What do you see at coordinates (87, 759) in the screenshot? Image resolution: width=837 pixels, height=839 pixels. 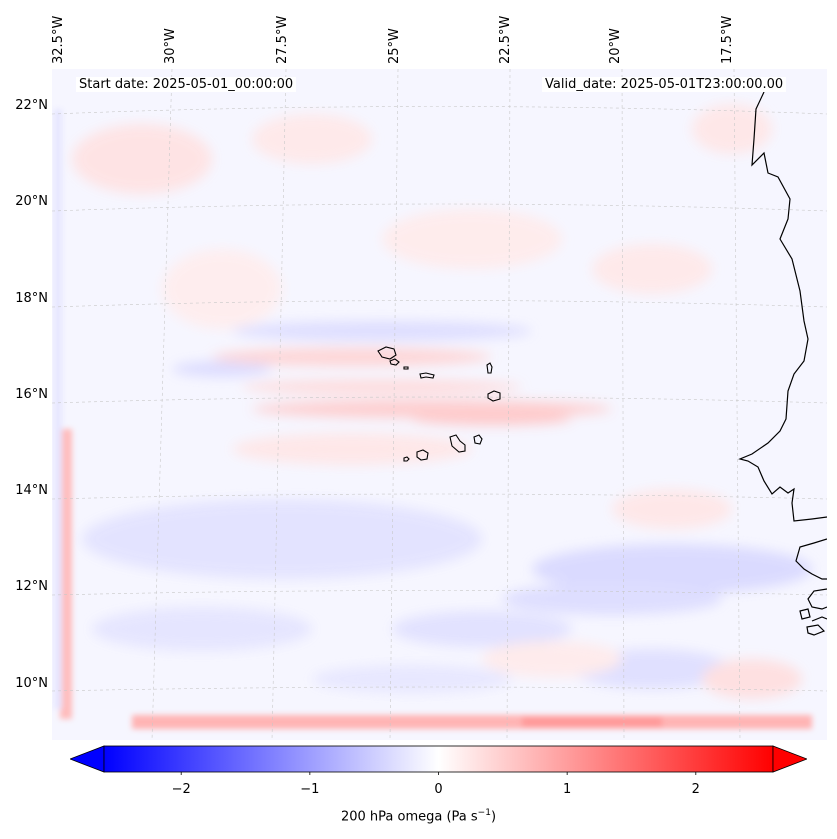 I see `colorbar-min-extend` at bounding box center [87, 759].